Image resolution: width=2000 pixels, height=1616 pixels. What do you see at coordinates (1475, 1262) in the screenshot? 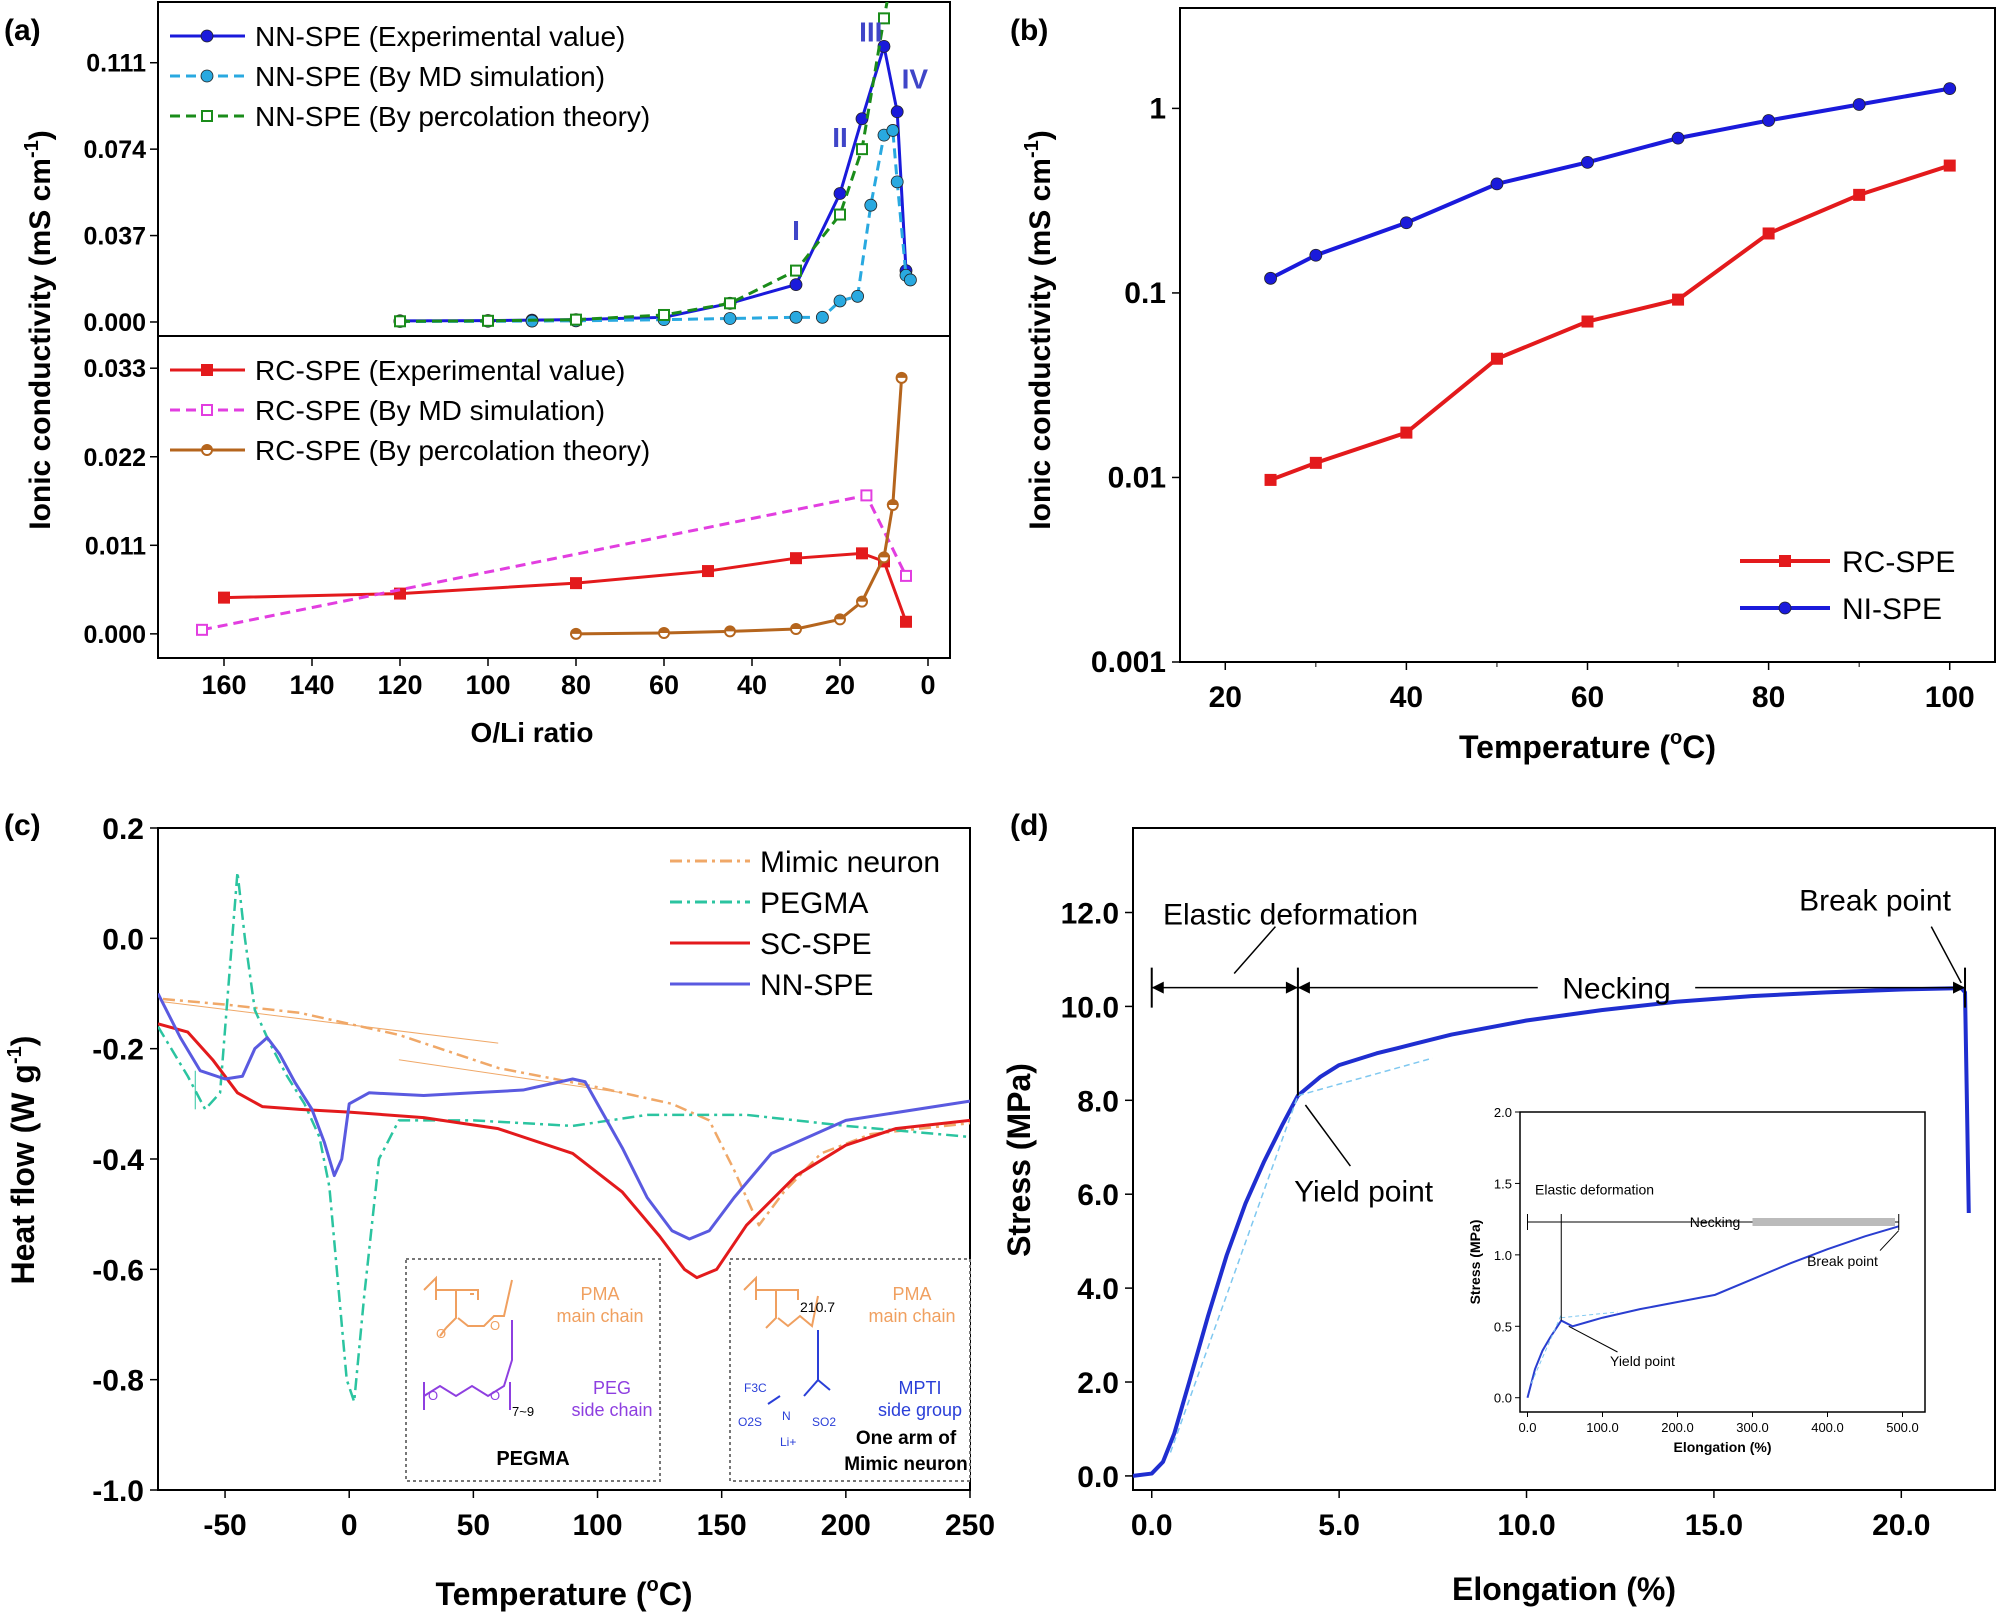
I see `inset-y-axis-label: Stress (MPa)` at bounding box center [1475, 1262].